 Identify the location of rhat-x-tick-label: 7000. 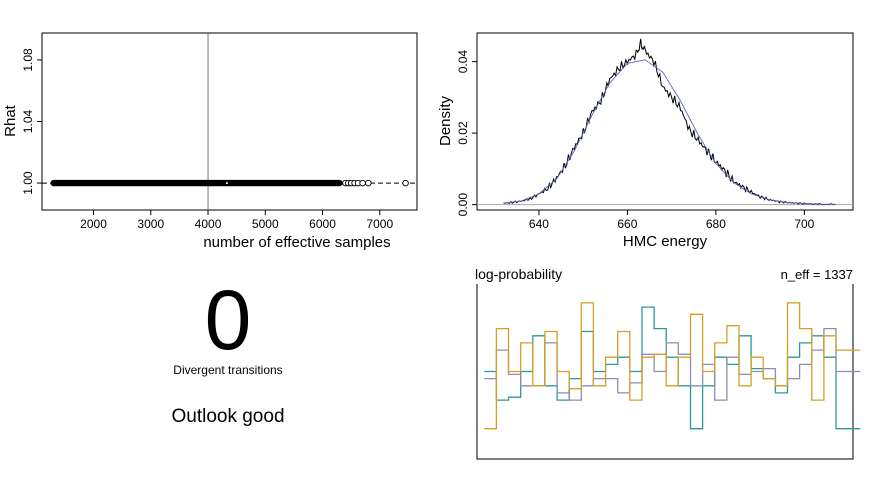
(379, 224).